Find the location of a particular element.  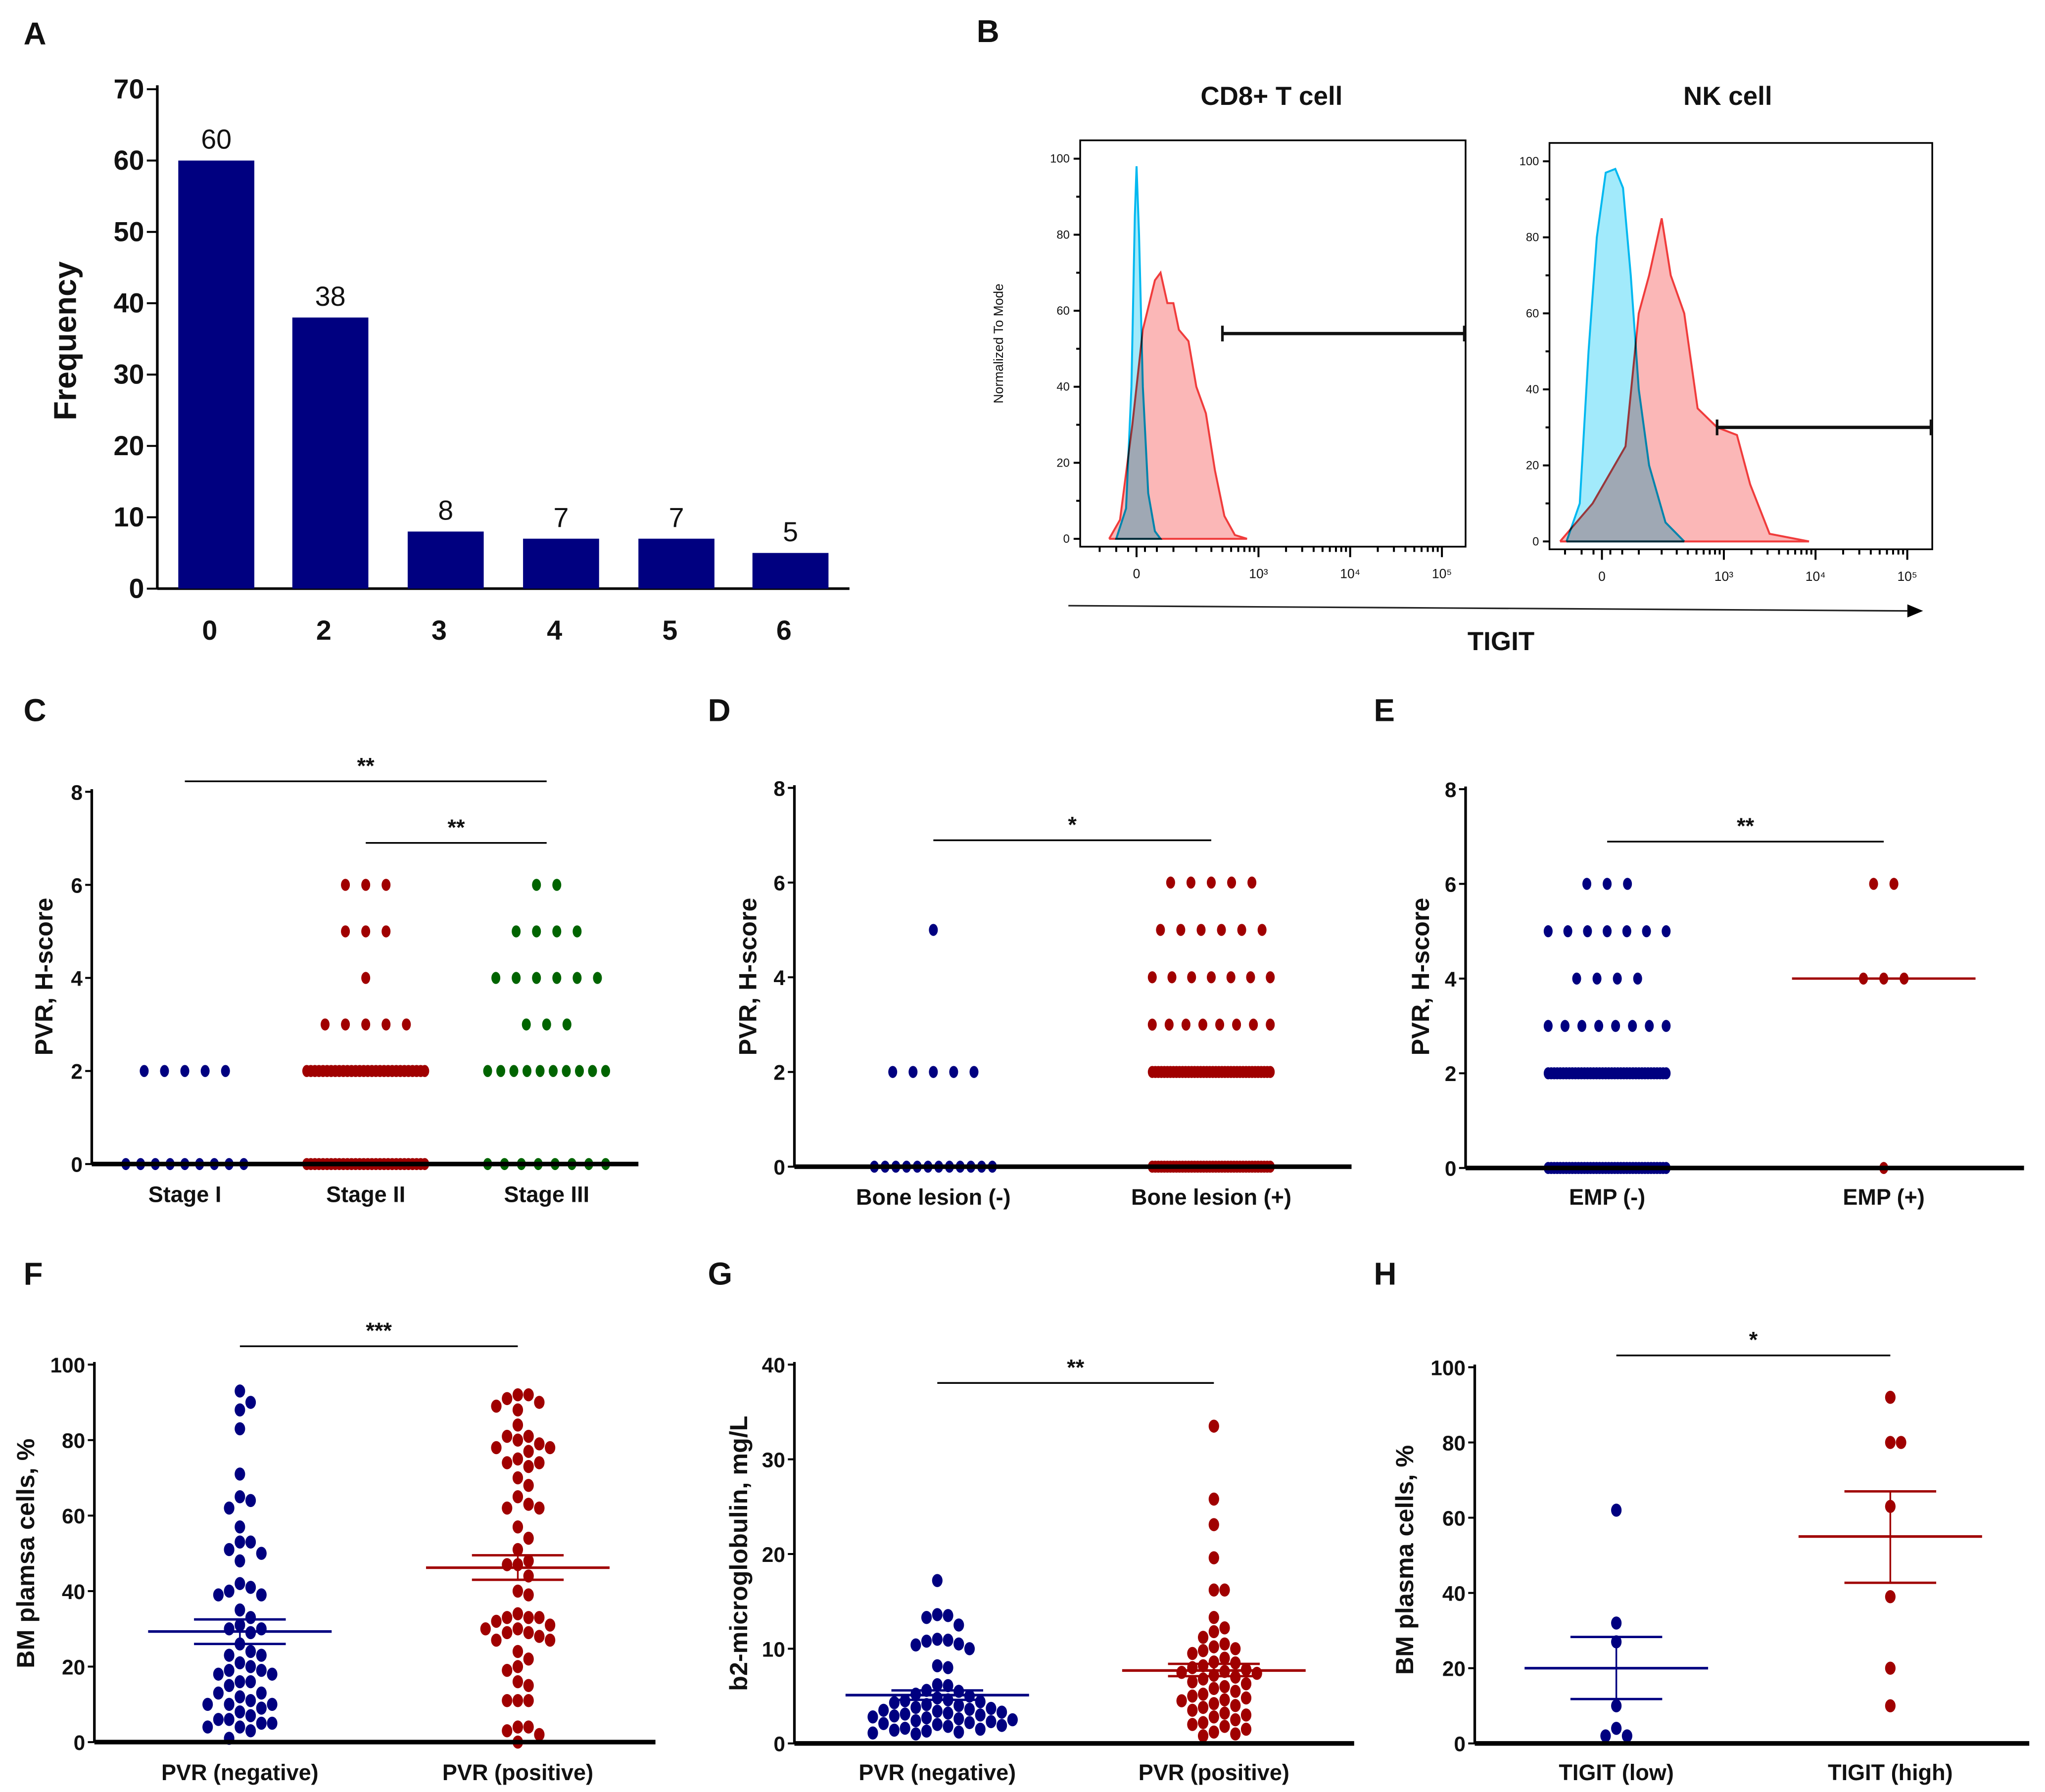

control-histogram is located at coordinates (1626, 355).